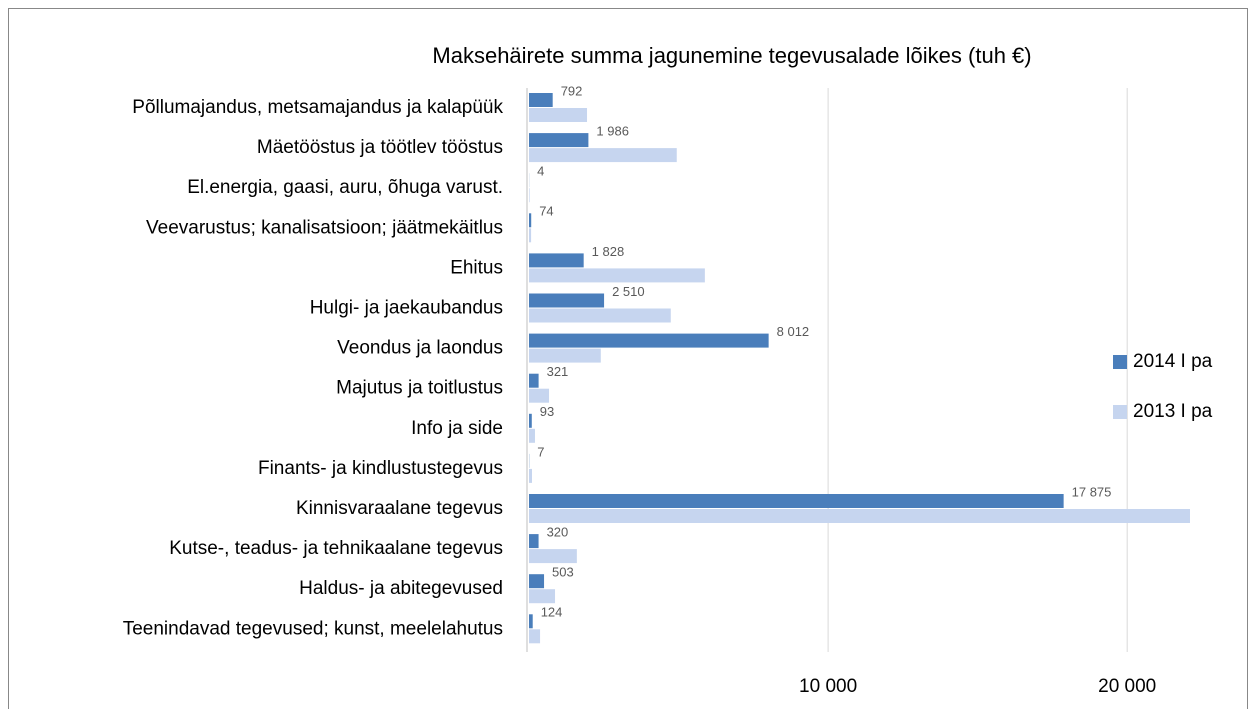 The image size is (1256, 714). Describe the element at coordinates (612, 131) in the screenshot. I see `data-label: 1 986` at that location.